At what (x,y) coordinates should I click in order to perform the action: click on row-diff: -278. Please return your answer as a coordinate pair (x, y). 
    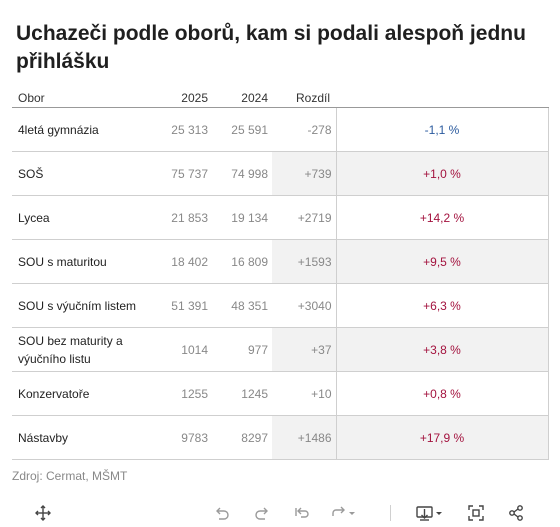
    Looking at the image, I should click on (304, 129).